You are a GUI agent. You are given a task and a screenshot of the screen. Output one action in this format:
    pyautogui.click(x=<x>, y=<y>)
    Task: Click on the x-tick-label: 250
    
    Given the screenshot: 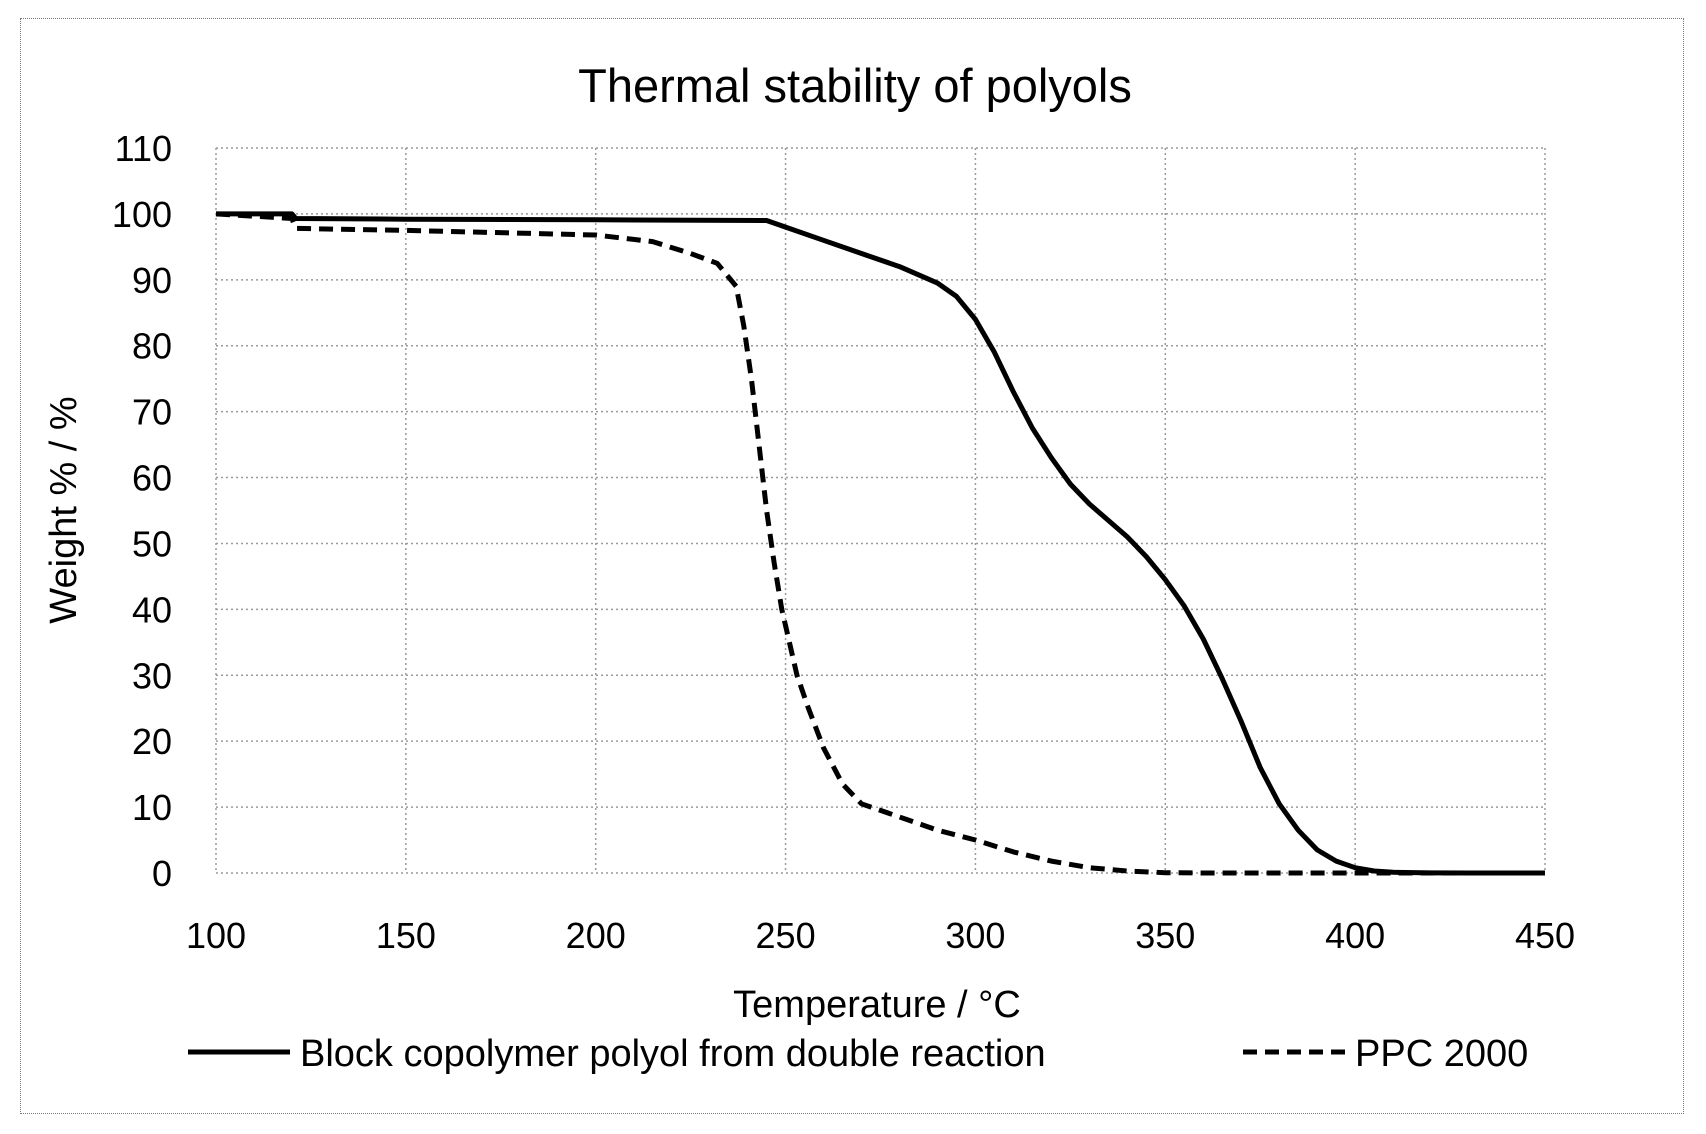 What is the action you would take?
    pyautogui.click(x=786, y=935)
    